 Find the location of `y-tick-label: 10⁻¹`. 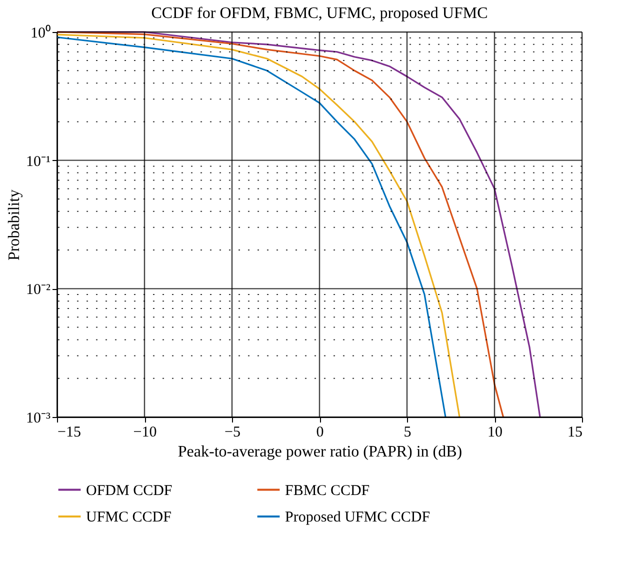

y-tick-label: 10⁻¹ is located at coordinates (38, 162).